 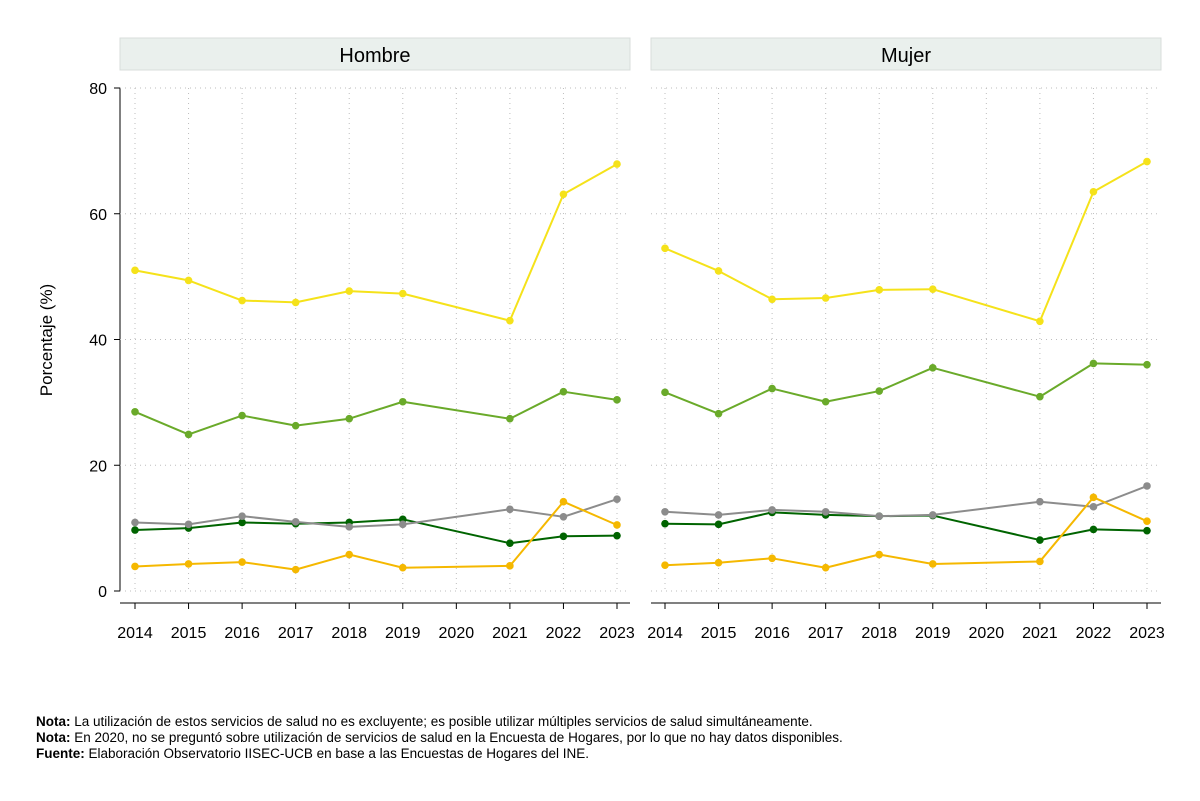 I want to click on panel-title: Hombre, so click(x=374, y=56).